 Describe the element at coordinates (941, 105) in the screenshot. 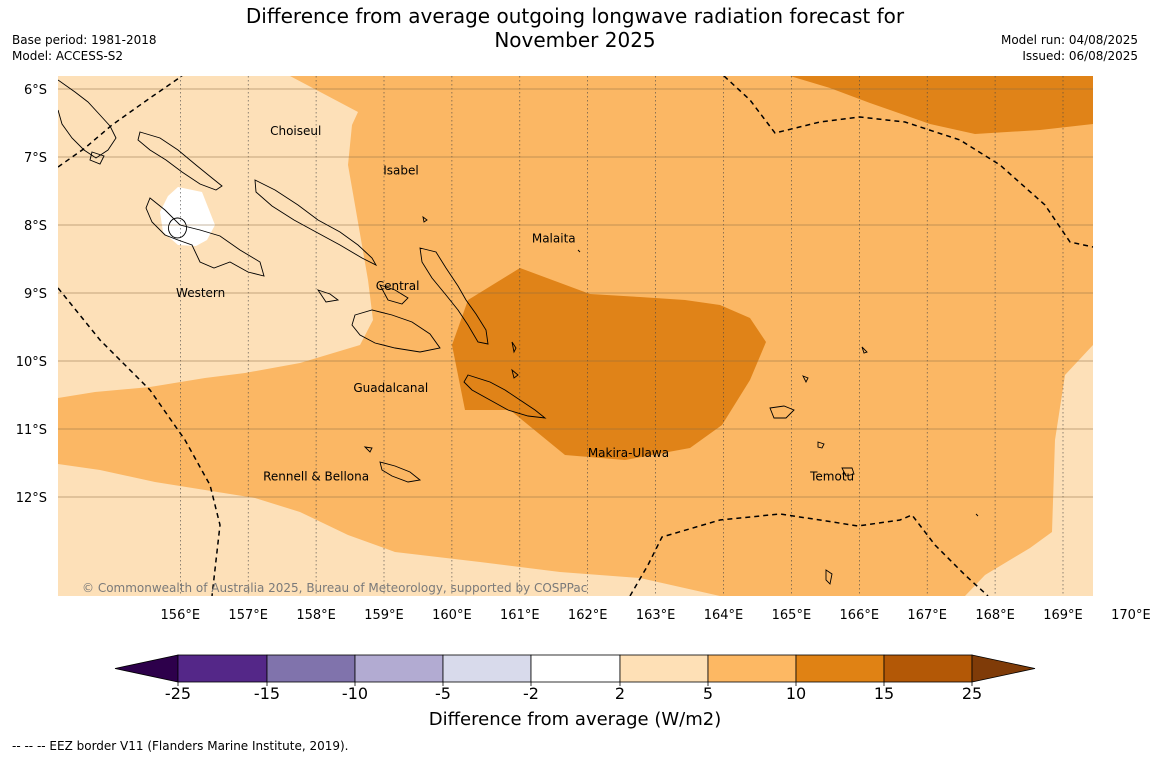

I see `field-10-15-topright` at that location.